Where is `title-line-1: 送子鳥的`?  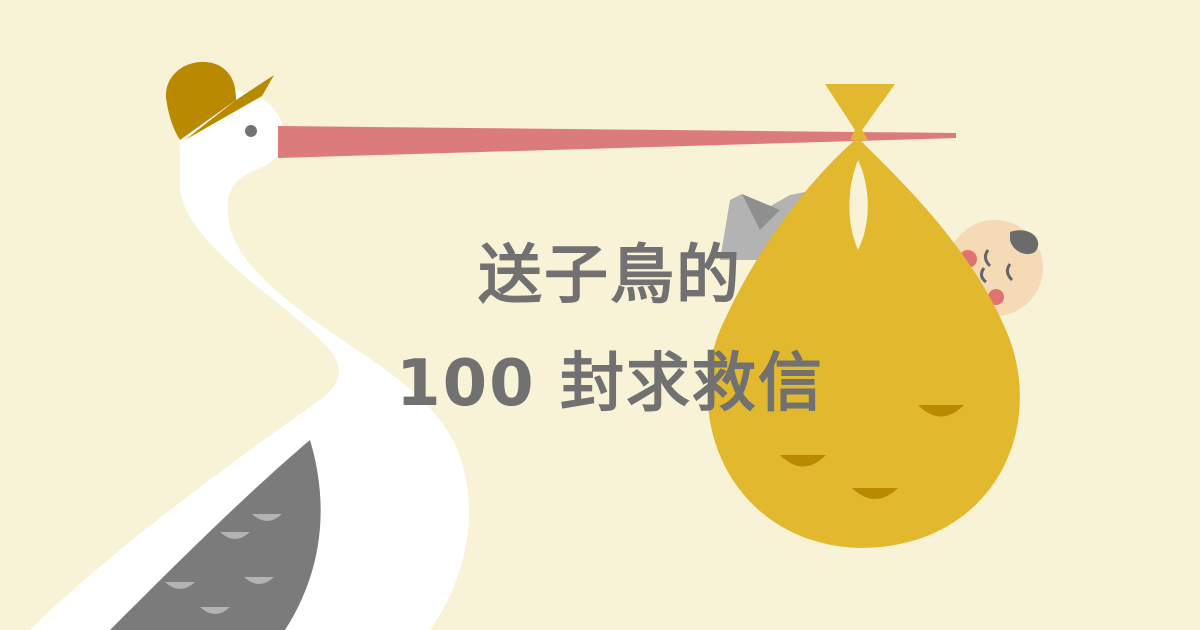 title-line-1: 送子鳥的 is located at coordinates (610, 276).